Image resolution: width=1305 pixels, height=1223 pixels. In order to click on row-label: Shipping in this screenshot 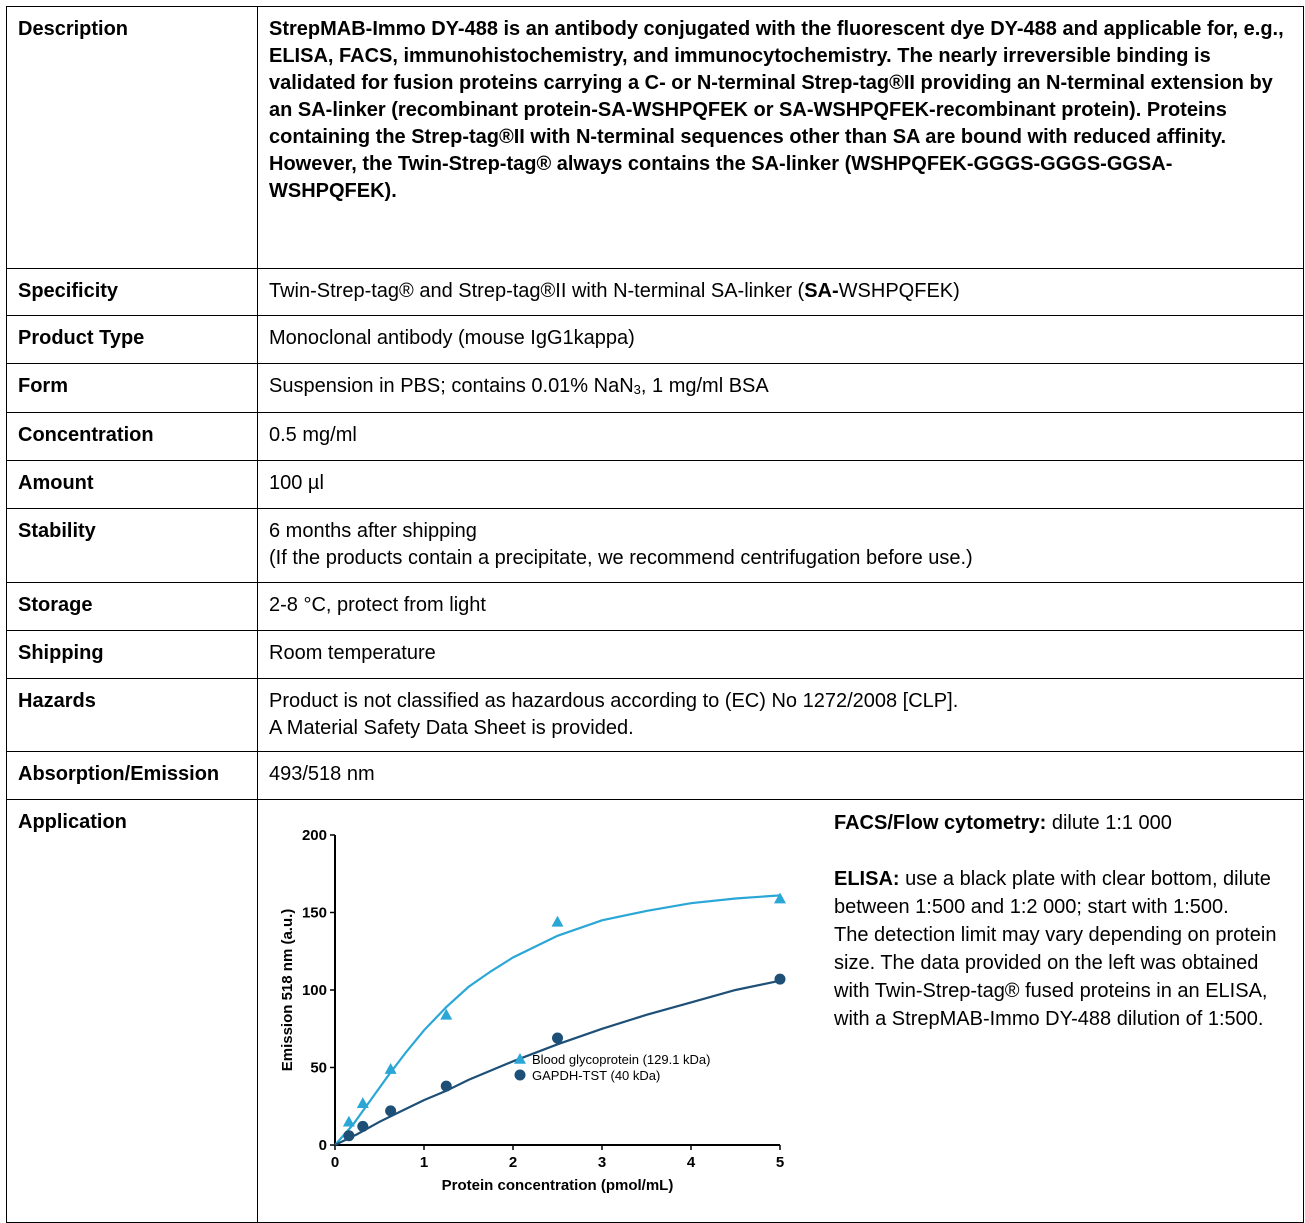, I will do `click(132, 654)`.